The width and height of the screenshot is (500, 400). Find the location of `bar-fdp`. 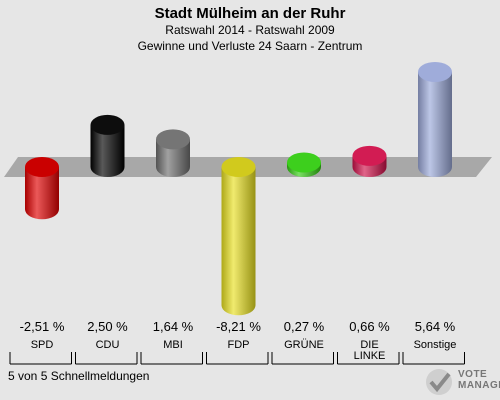

bar-fdp is located at coordinates (238, 236).